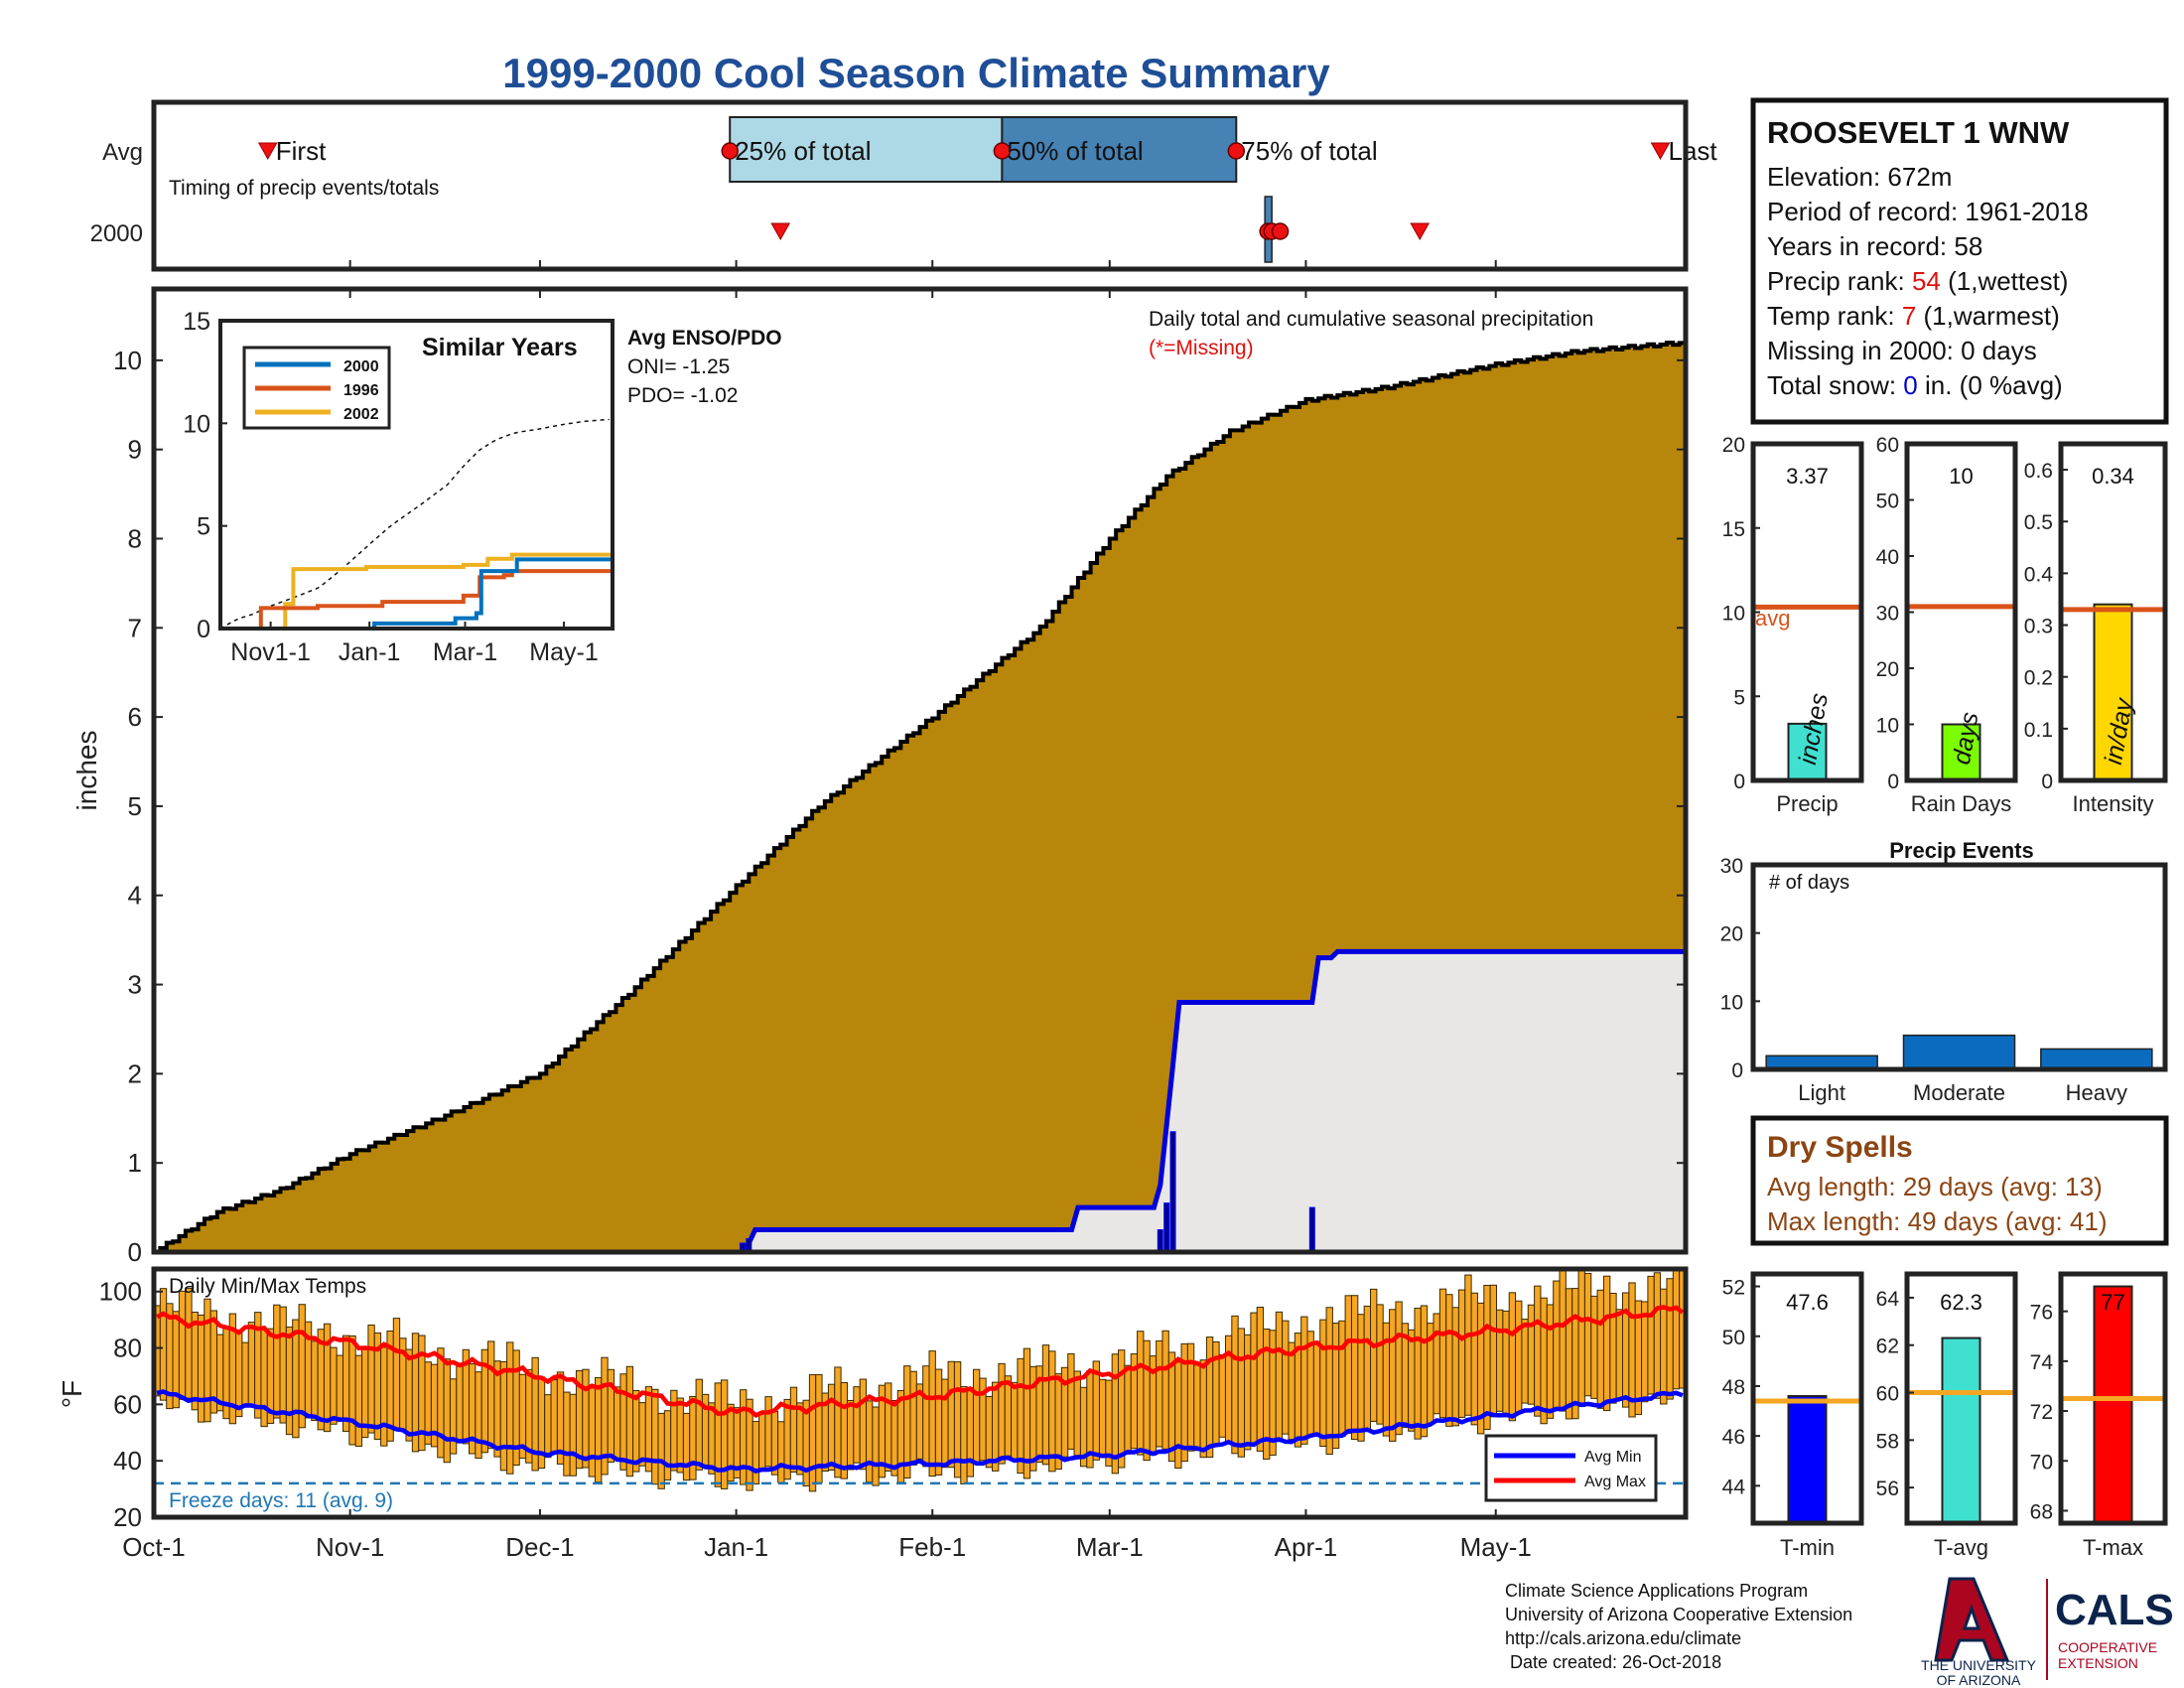 This screenshot has width=2184, height=1688. What do you see at coordinates (2113, 1398) in the screenshot?
I see `tmax-frame` at bounding box center [2113, 1398].